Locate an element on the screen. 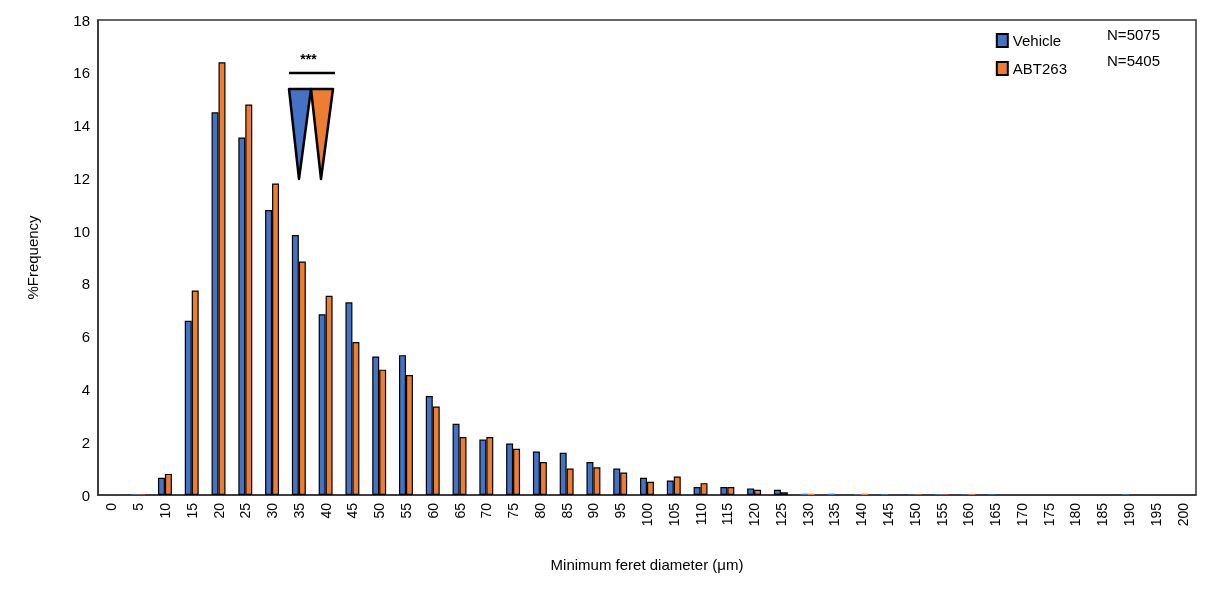 The width and height of the screenshot is (1210, 591). x-tick-label: 85 is located at coordinates (566, 510).